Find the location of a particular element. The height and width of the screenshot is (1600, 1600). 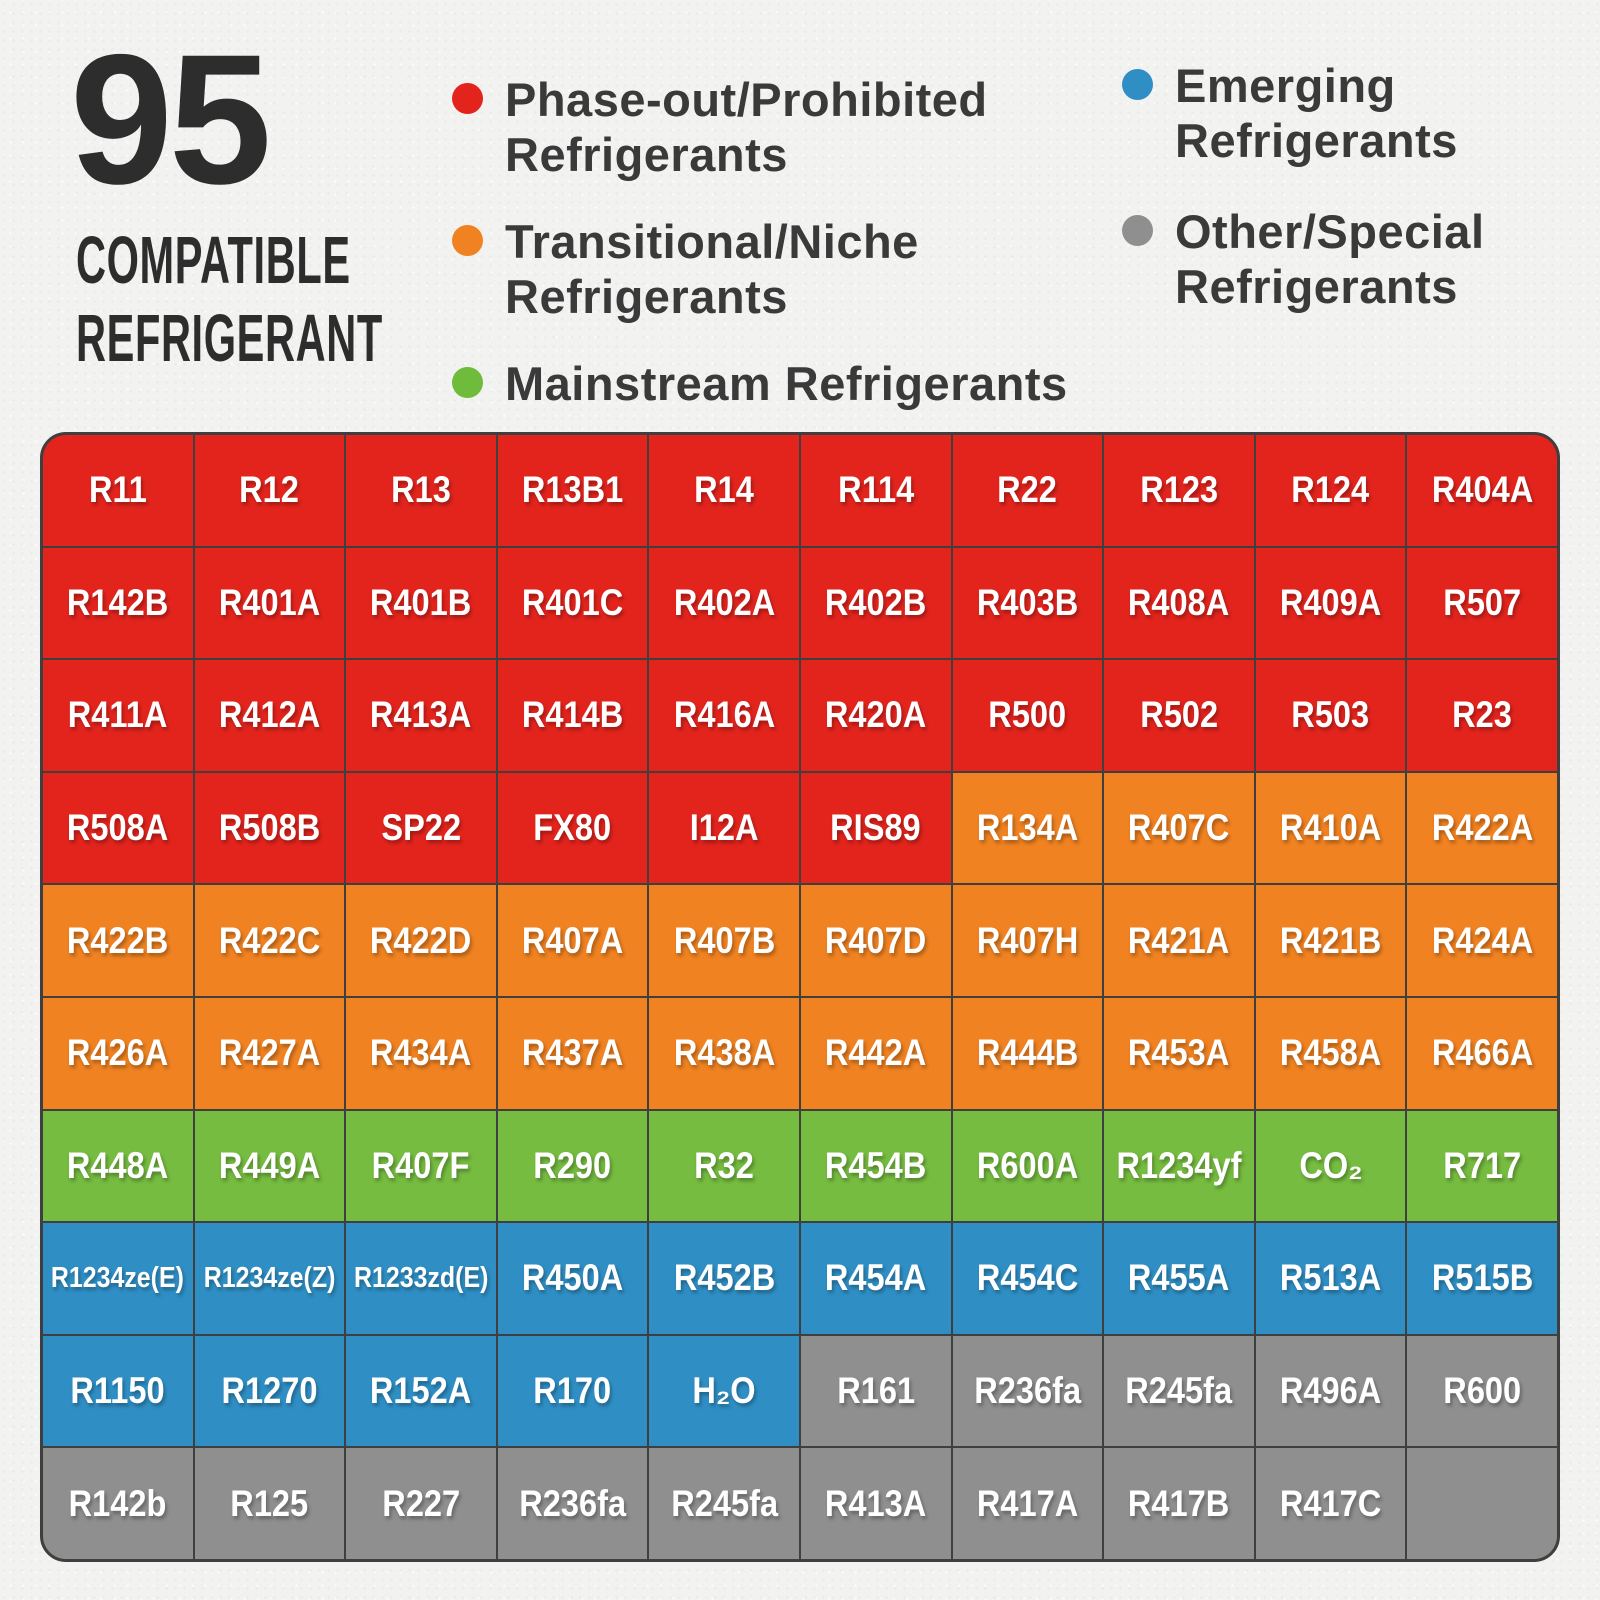

cell-label: R424A is located at coordinates (1482, 940).